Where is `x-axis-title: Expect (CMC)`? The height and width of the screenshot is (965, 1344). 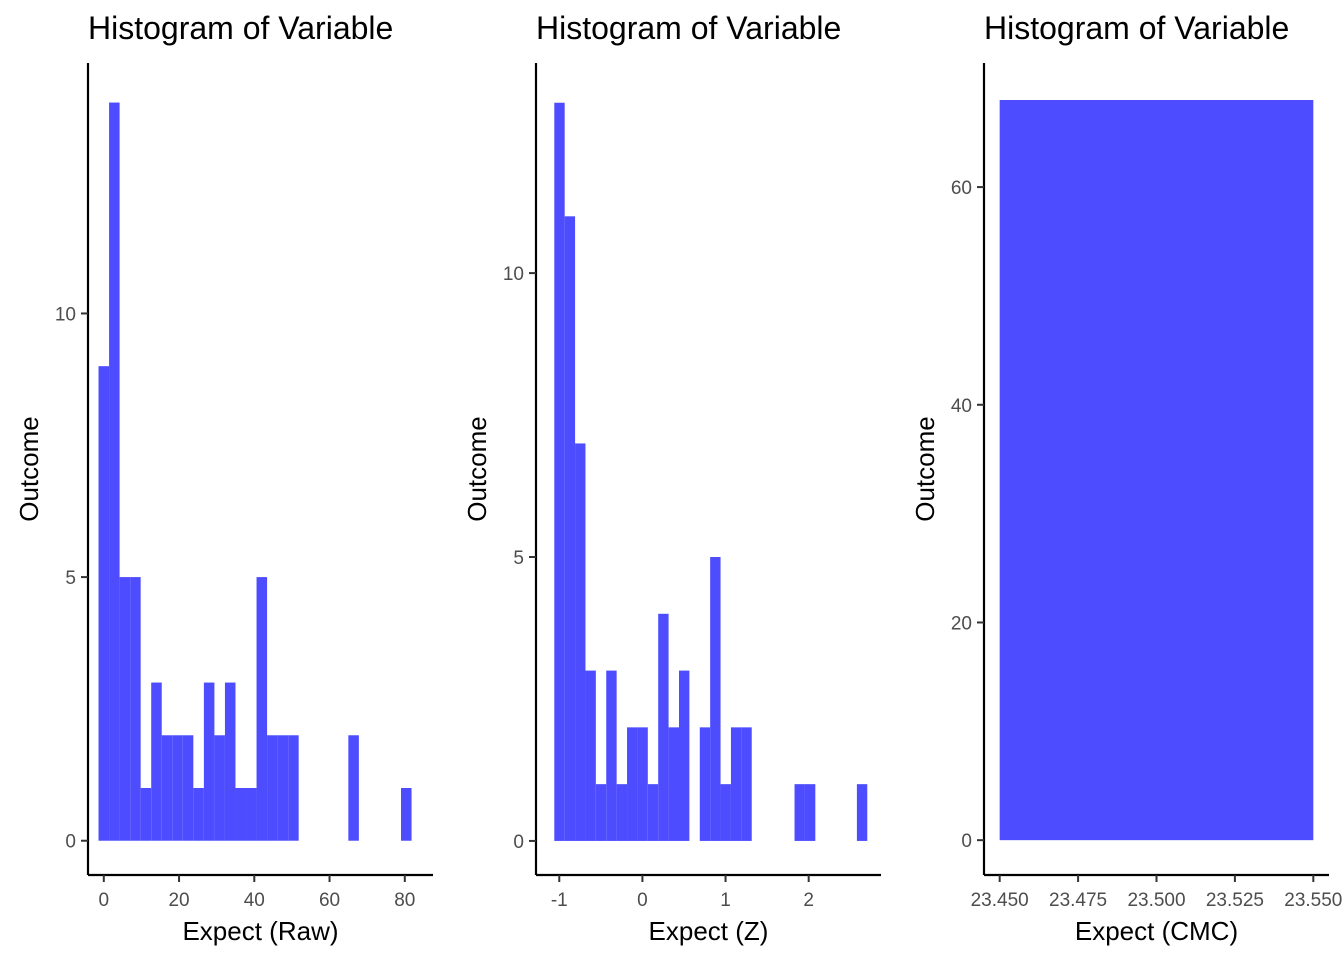
x-axis-title: Expect (CMC) is located at coordinates (1156, 931).